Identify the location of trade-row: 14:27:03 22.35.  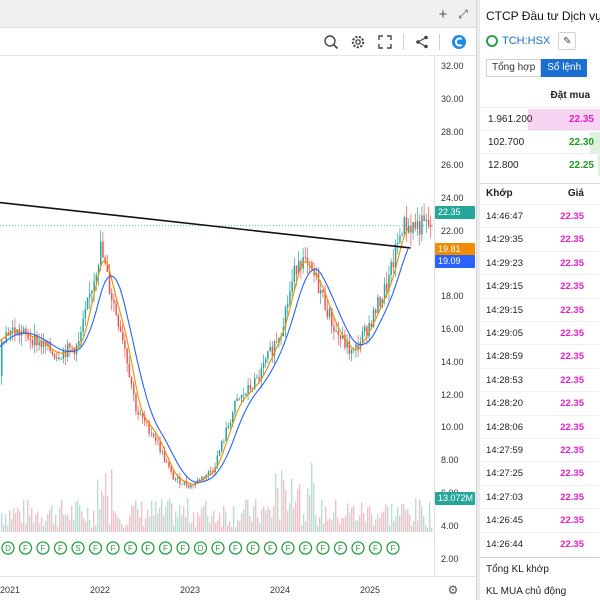
(540, 496).